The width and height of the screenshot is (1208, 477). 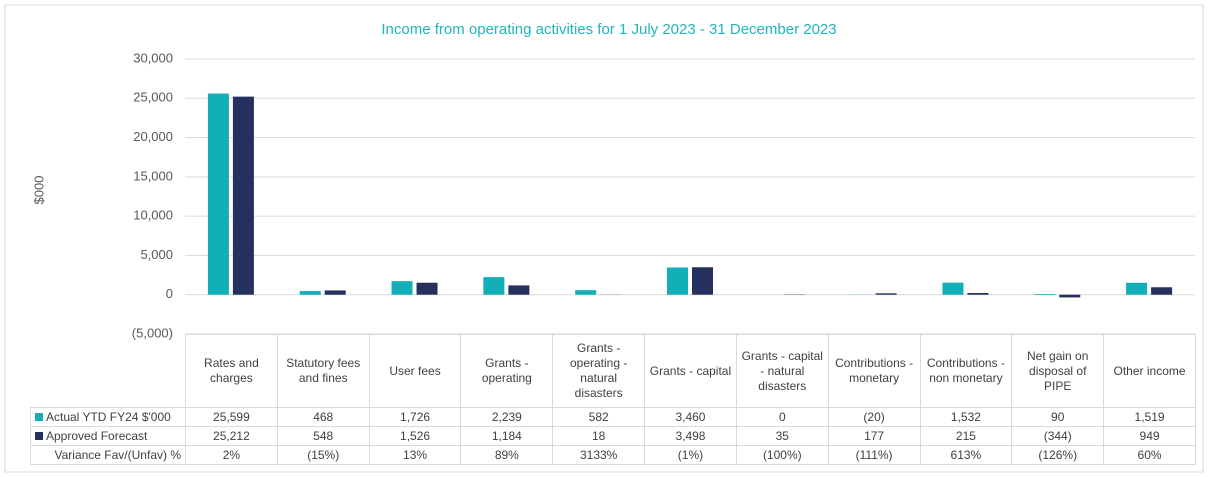 I want to click on table-cell: 468, so click(x=323, y=417).